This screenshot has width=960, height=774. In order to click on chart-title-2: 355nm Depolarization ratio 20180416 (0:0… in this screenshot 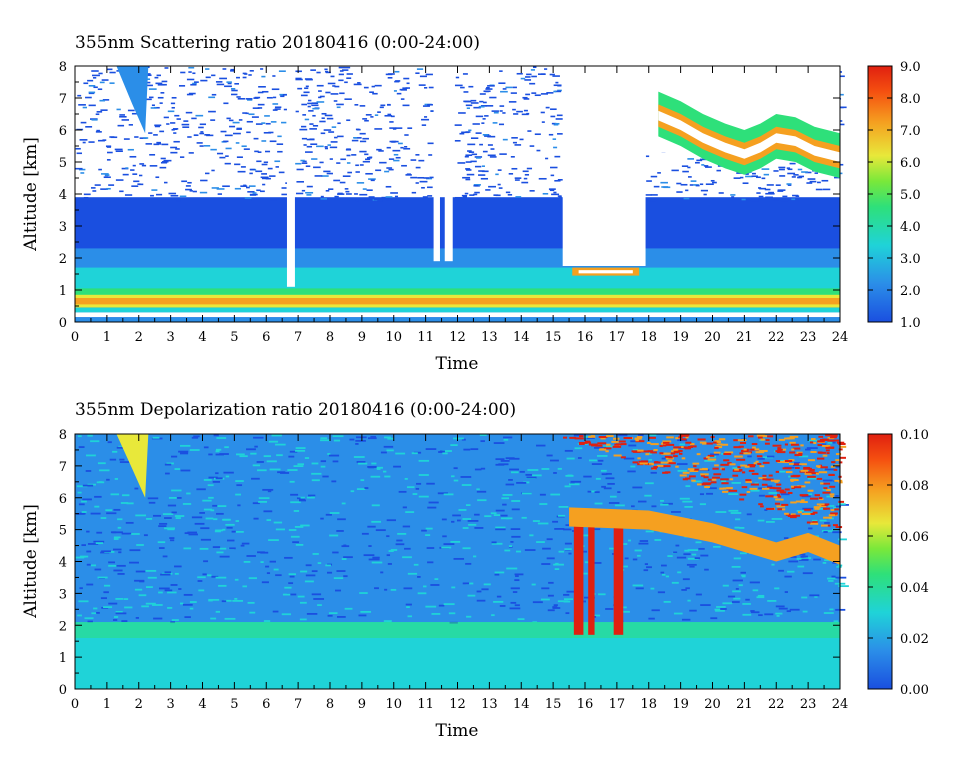, I will do `click(295, 410)`.